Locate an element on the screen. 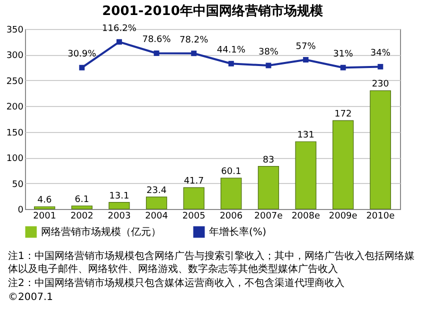  data-label: 57% is located at coordinates (306, 47).